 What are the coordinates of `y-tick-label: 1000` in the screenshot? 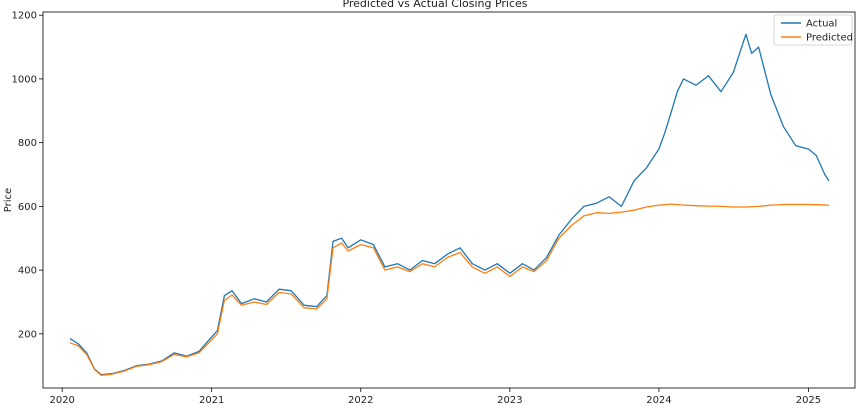 It's located at (24, 79).